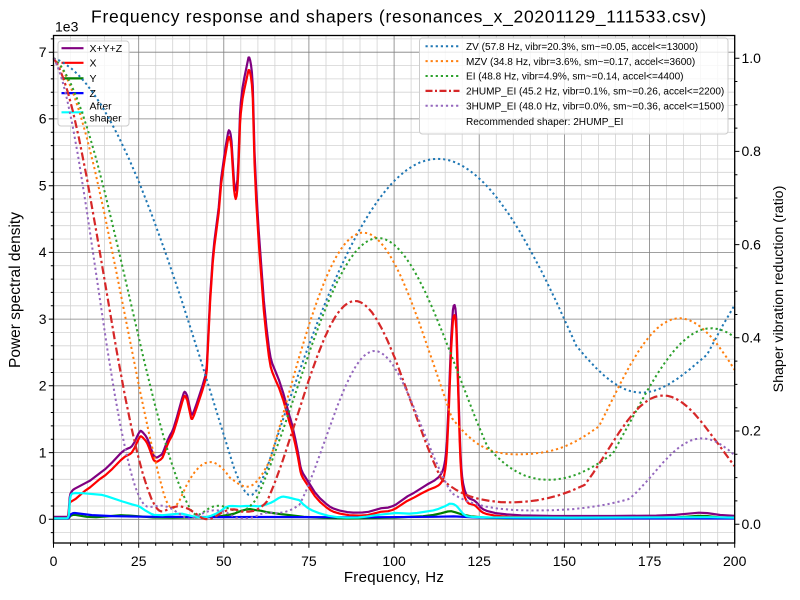  What do you see at coordinates (544, 122) in the screenshot?
I see `svg-text: Recommended shaper: 2HUMP_EI` at bounding box center [544, 122].